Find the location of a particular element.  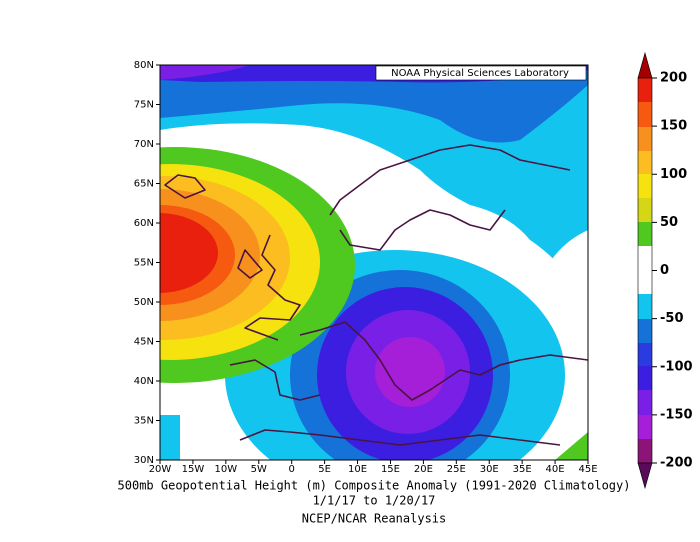

lat-label: 70N is located at coordinates (144, 144).